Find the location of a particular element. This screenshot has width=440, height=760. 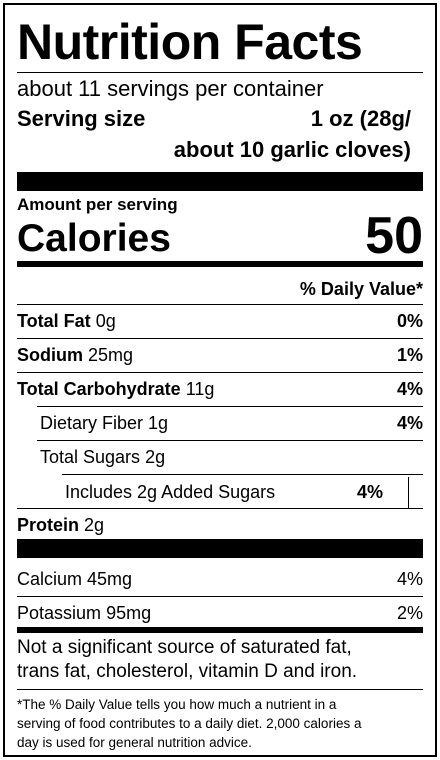

amount-per-serving: Amount per serving is located at coordinates (97, 204).